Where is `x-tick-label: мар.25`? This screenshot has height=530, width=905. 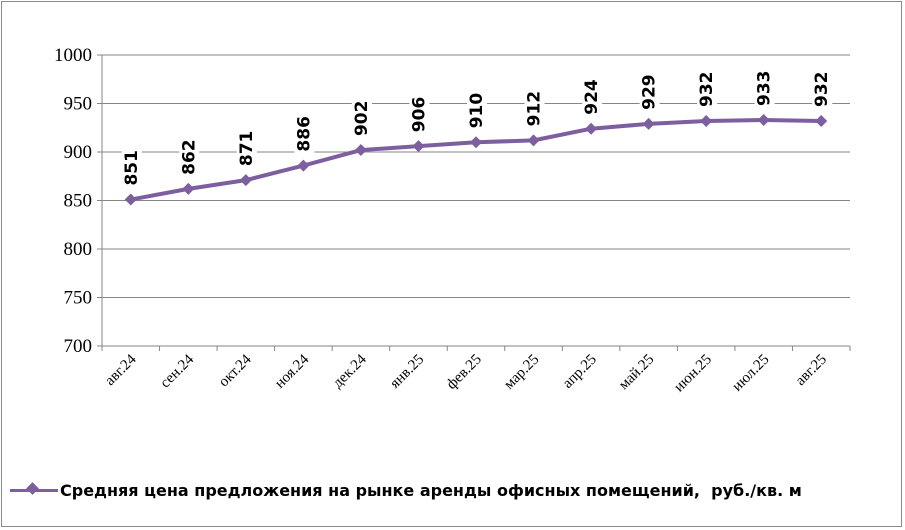
x-tick-label: мар.25 is located at coordinates (521, 372).